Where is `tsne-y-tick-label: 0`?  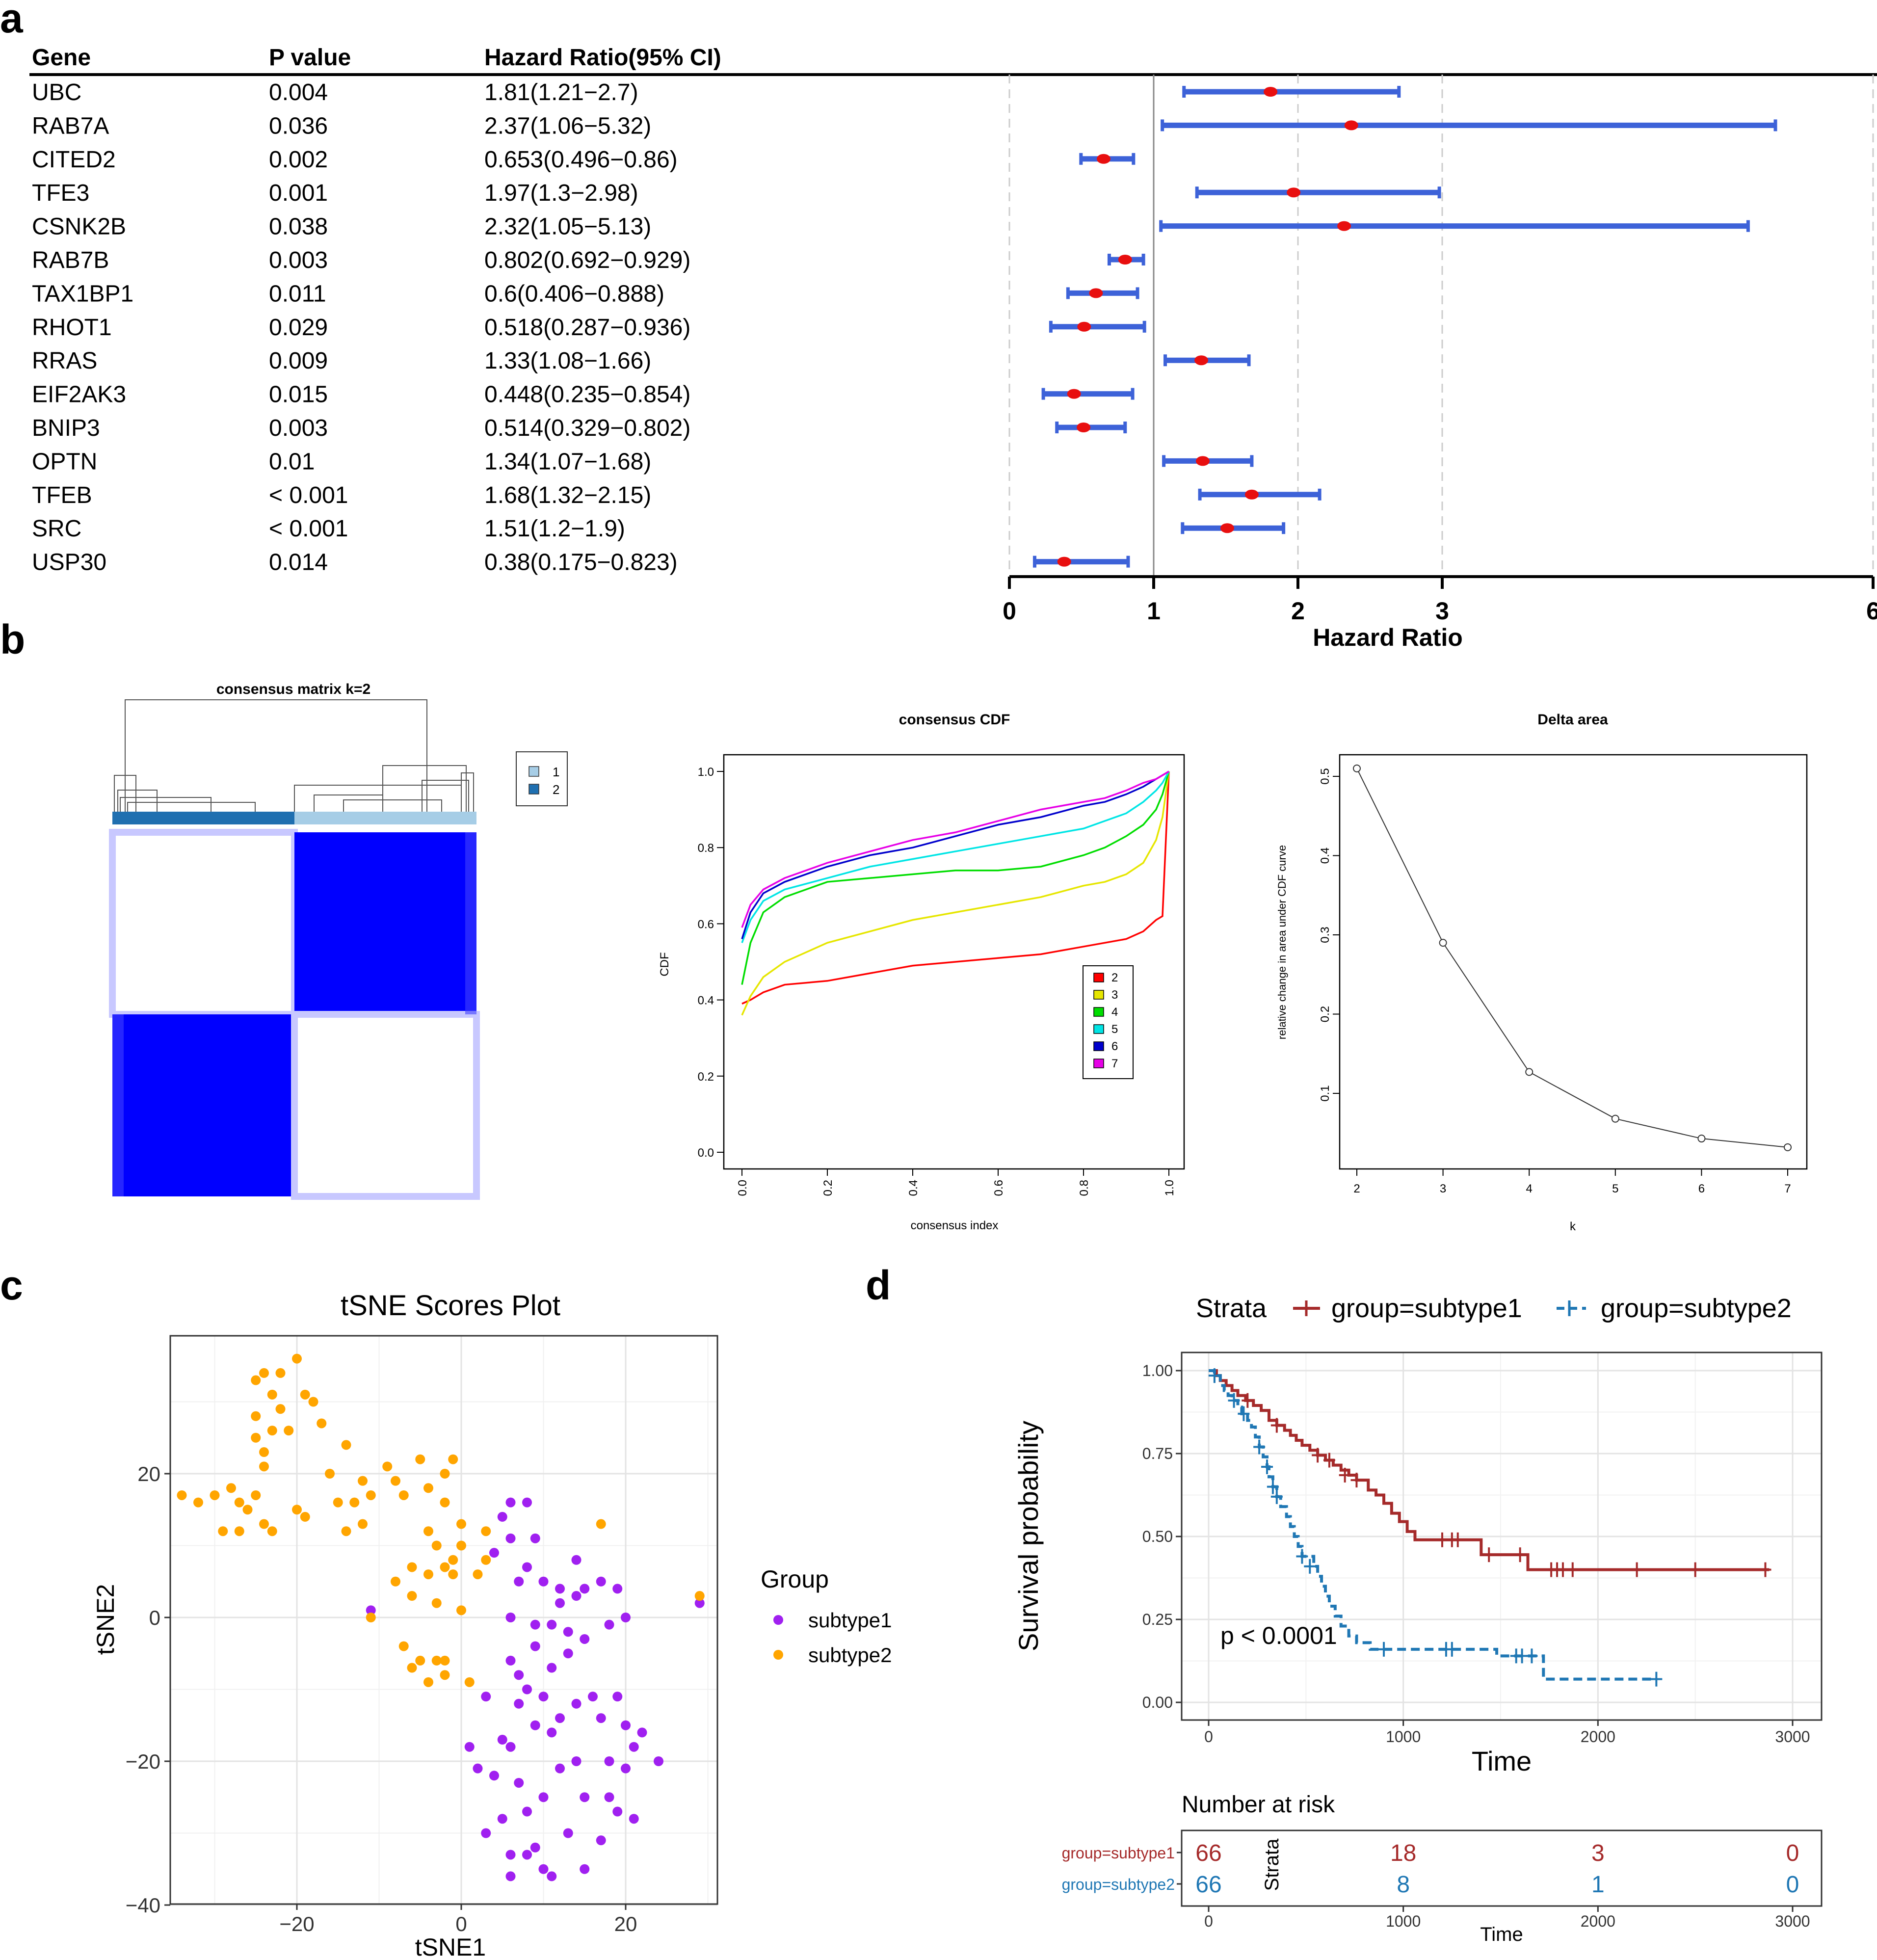 tsne-y-tick-label: 0 is located at coordinates (155, 1618).